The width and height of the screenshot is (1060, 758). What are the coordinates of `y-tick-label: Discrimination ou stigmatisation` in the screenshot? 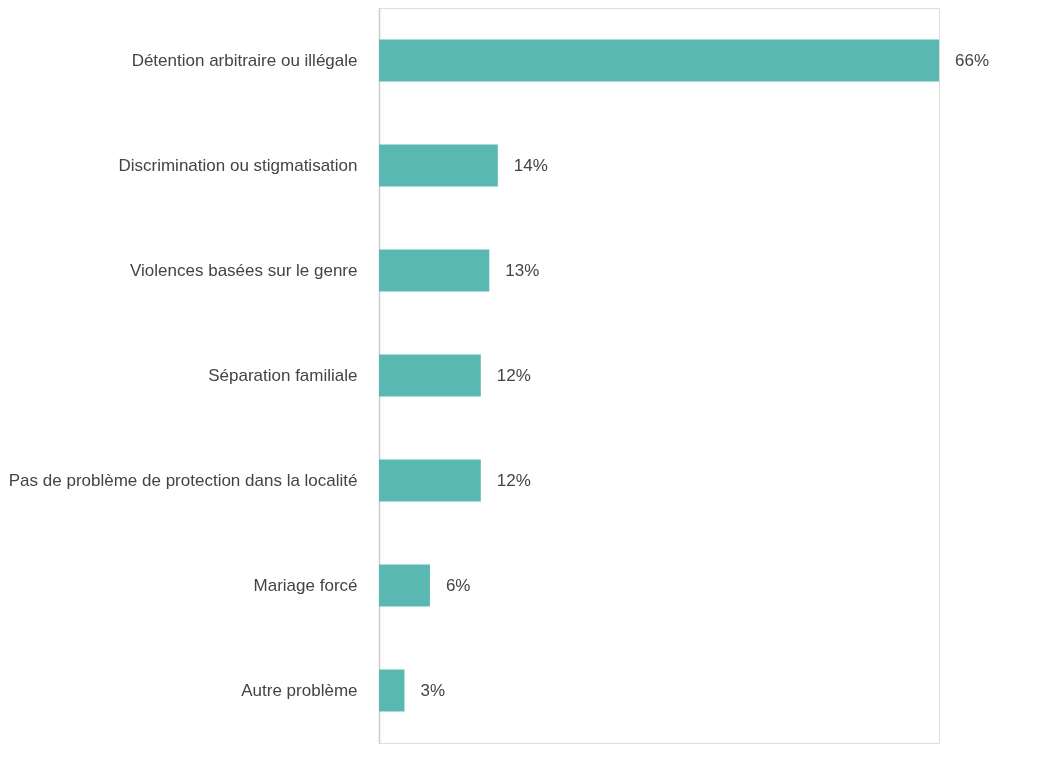 It's located at (238, 165).